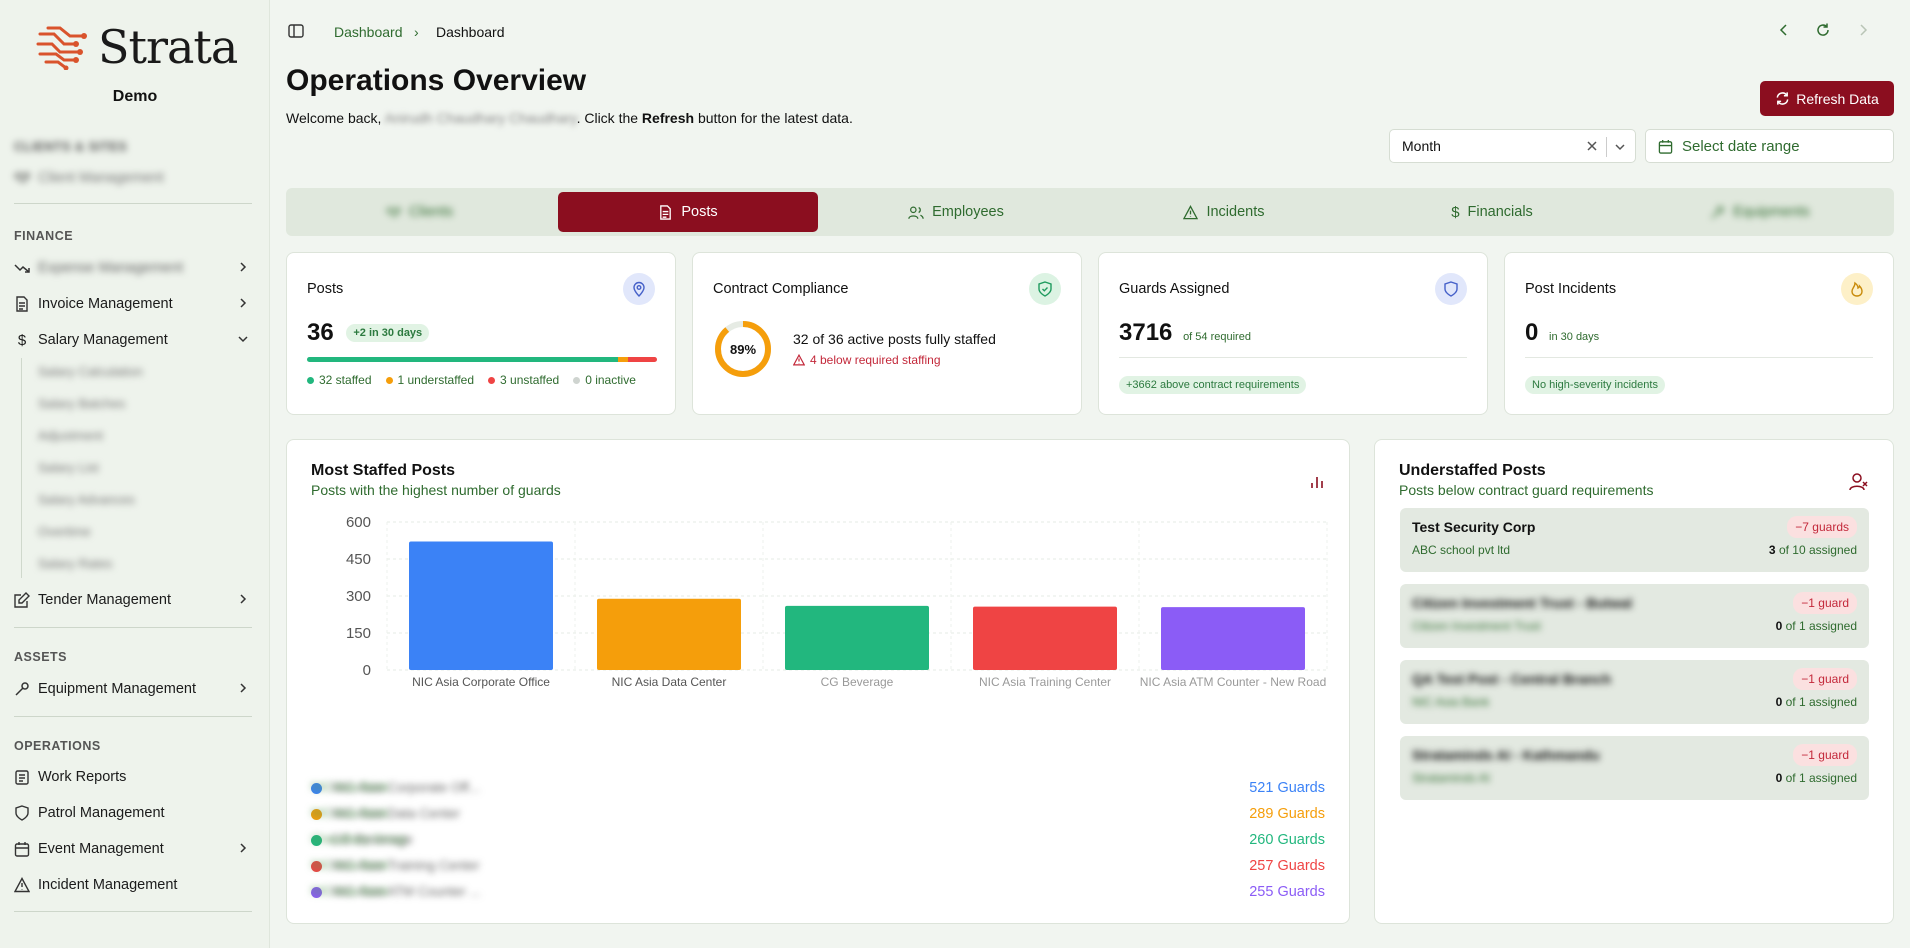 This screenshot has height=948, width=1910. What do you see at coordinates (1317, 483) in the screenshot?
I see `bar-chart-icon` at bounding box center [1317, 483].